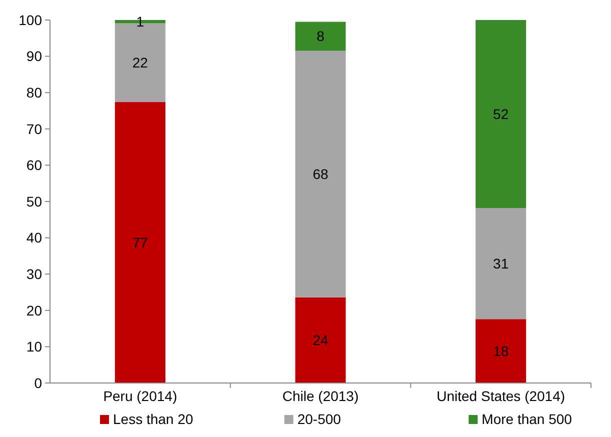  What do you see at coordinates (34, 56) in the screenshot?
I see `y-tick-label: 90` at bounding box center [34, 56].